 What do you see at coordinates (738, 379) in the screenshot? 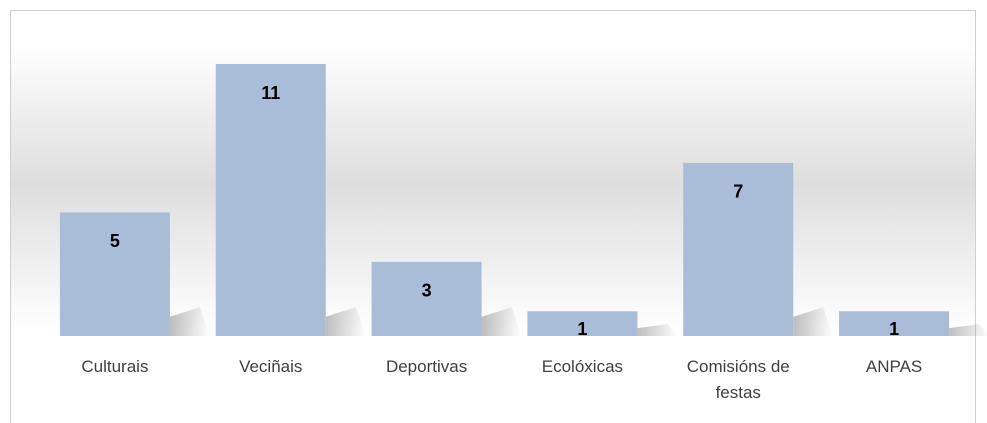
I see `x-tick-label: Comisións de festas` at bounding box center [738, 379].